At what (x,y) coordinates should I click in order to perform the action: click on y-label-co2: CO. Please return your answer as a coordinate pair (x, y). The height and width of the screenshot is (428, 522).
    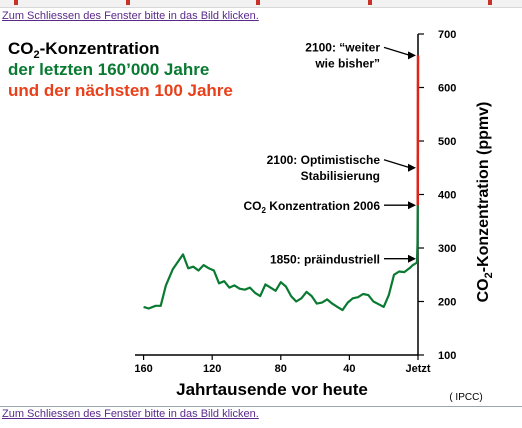
    Looking at the image, I should click on (483, 290).